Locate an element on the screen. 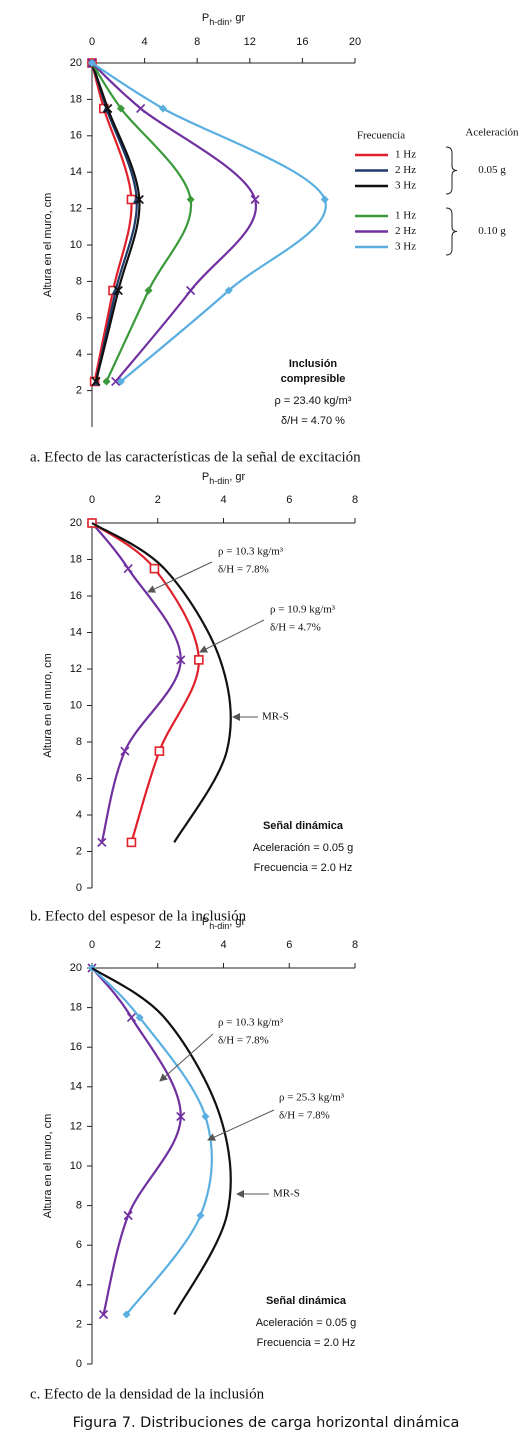 Image resolution: width=532 pixels, height=1447 pixels. chart-caption: b. Efecto del espesor de la inclusión is located at coordinates (138, 916).